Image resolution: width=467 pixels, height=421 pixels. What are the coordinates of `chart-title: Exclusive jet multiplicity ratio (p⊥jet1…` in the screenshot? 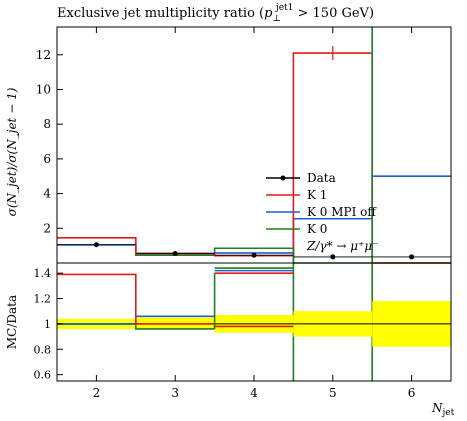 It's located at (215, 13).